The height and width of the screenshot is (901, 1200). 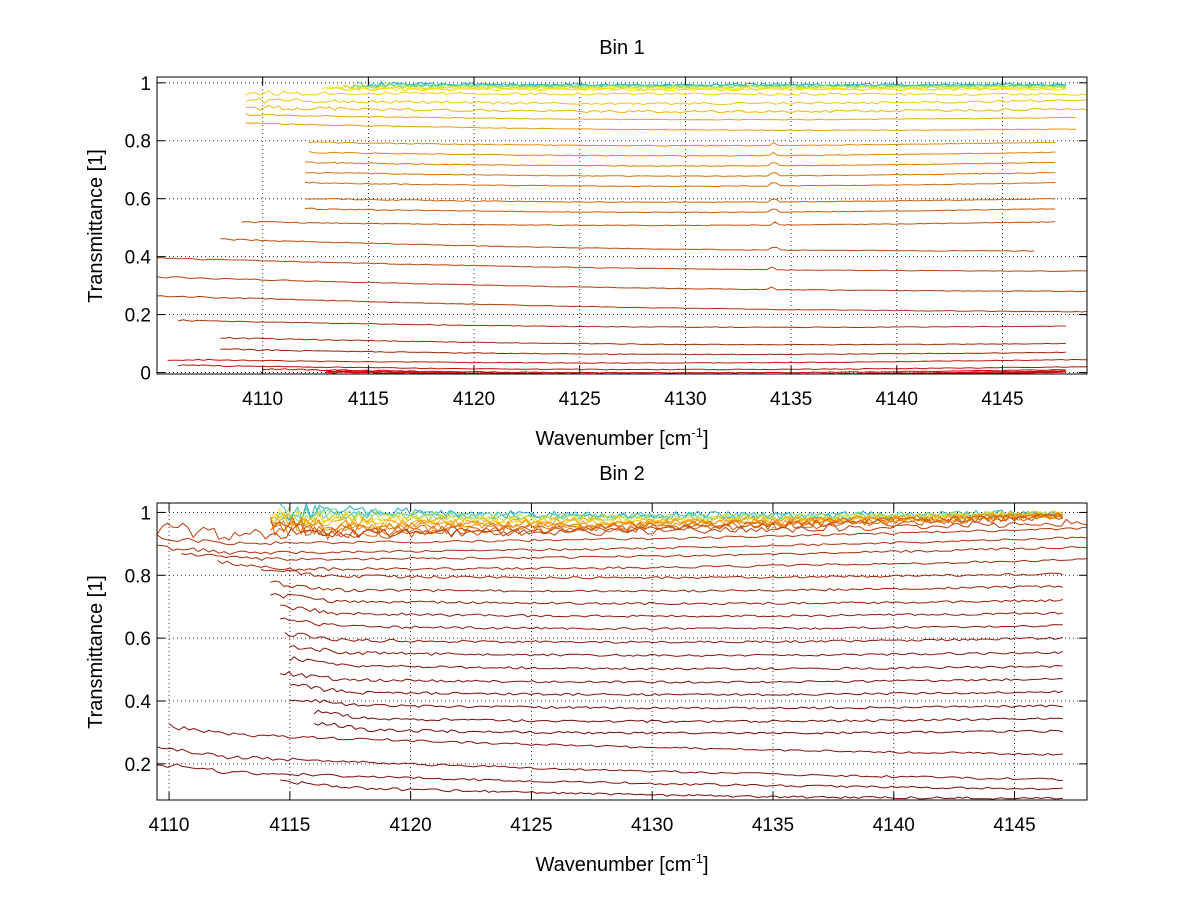 What do you see at coordinates (145, 374) in the screenshot?
I see `y-tick-label: 0` at bounding box center [145, 374].